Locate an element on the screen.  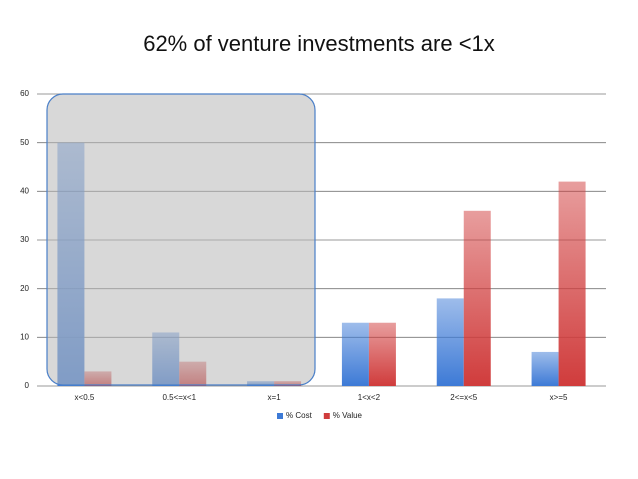
y-tick-label: 30 is located at coordinates (24, 239).